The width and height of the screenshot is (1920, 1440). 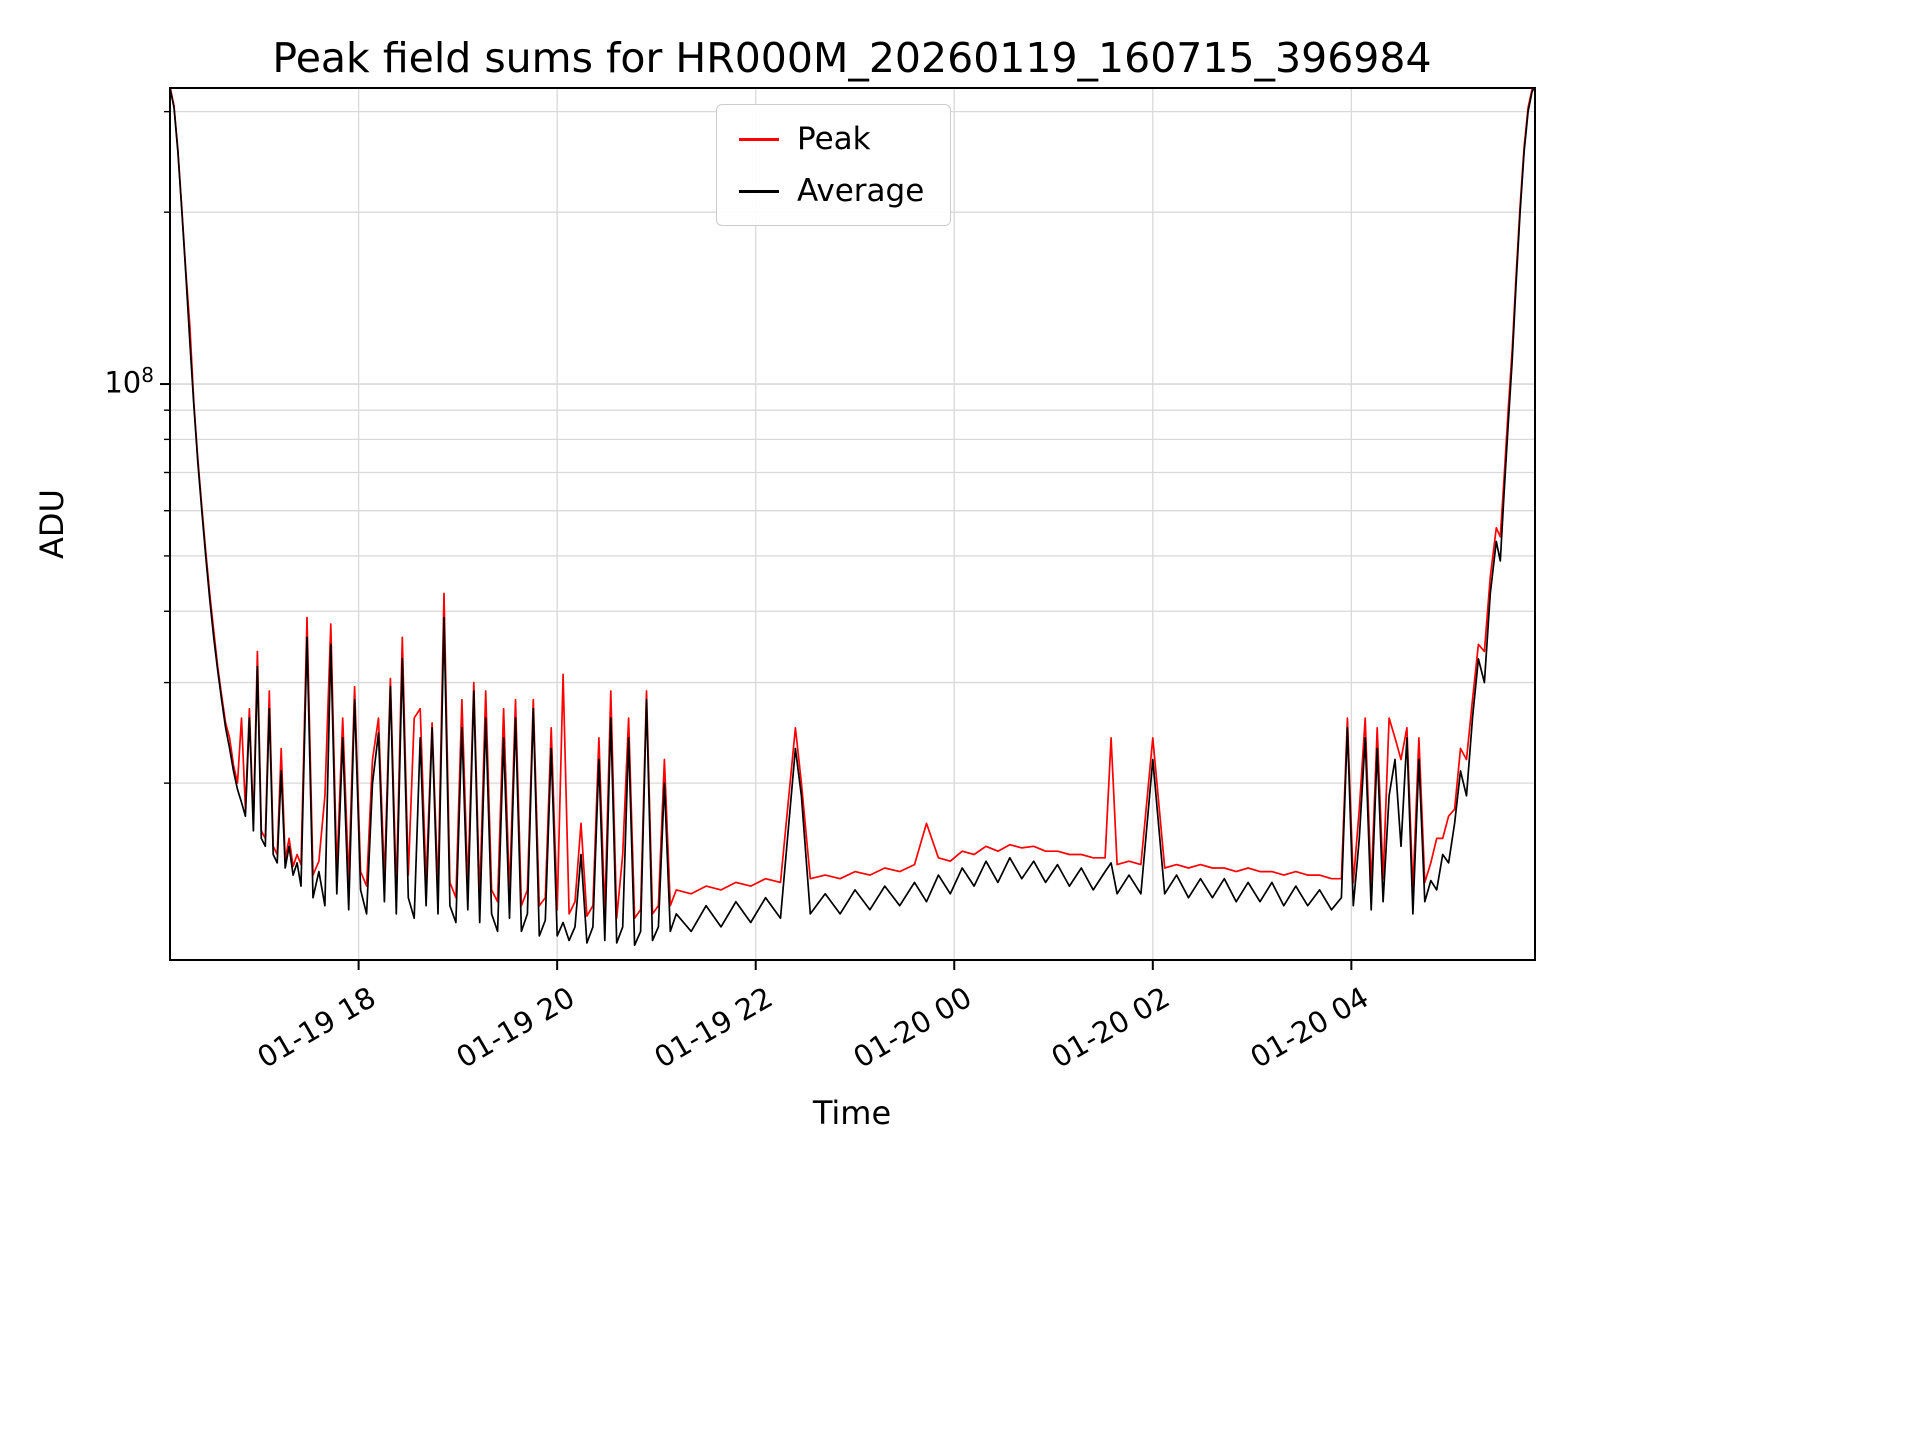 What do you see at coordinates (94, 381) in the screenshot?
I see `y-tick-label: 108` at bounding box center [94, 381].